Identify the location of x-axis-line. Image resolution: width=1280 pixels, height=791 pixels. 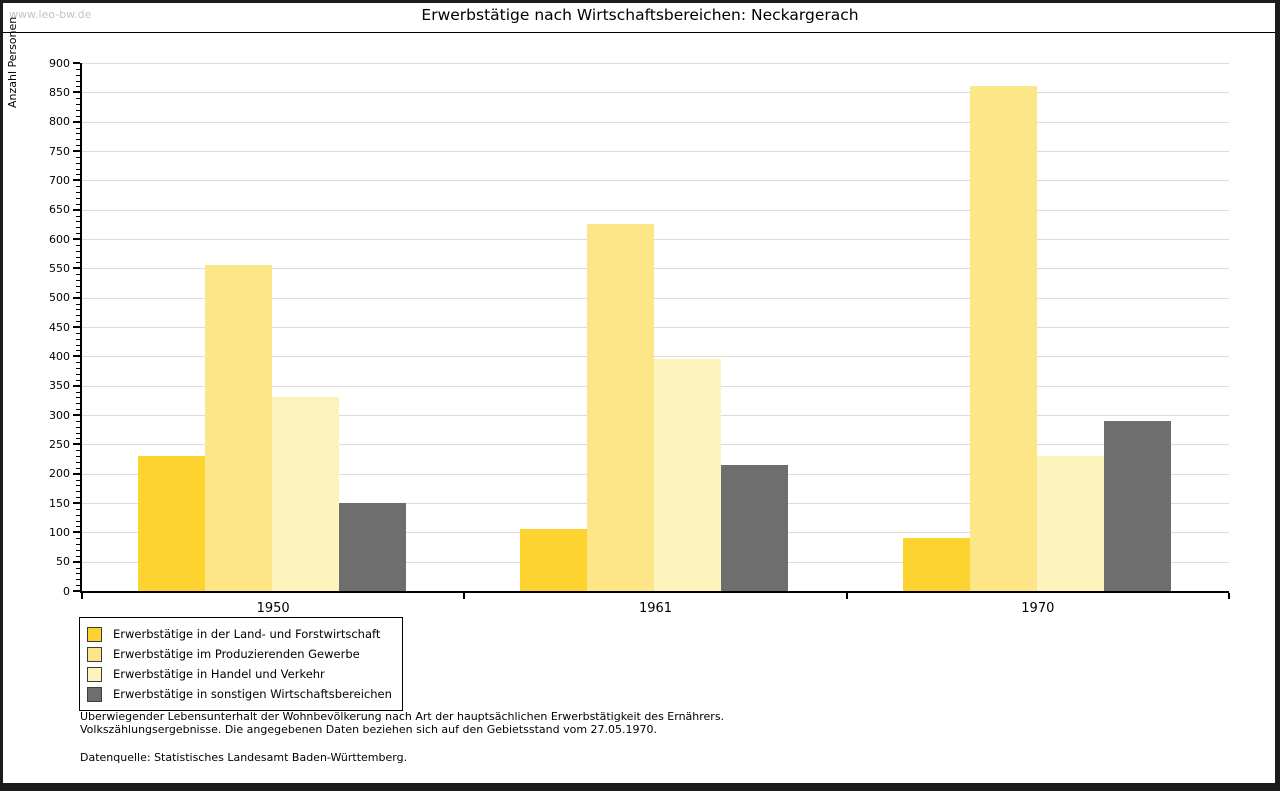
(654, 592).